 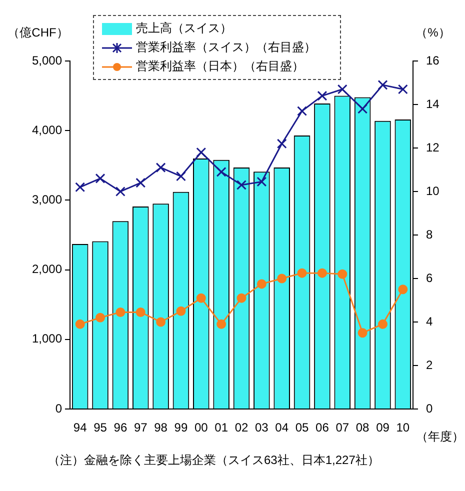 I want to click on y2-tick-label: 8, so click(x=429, y=234).